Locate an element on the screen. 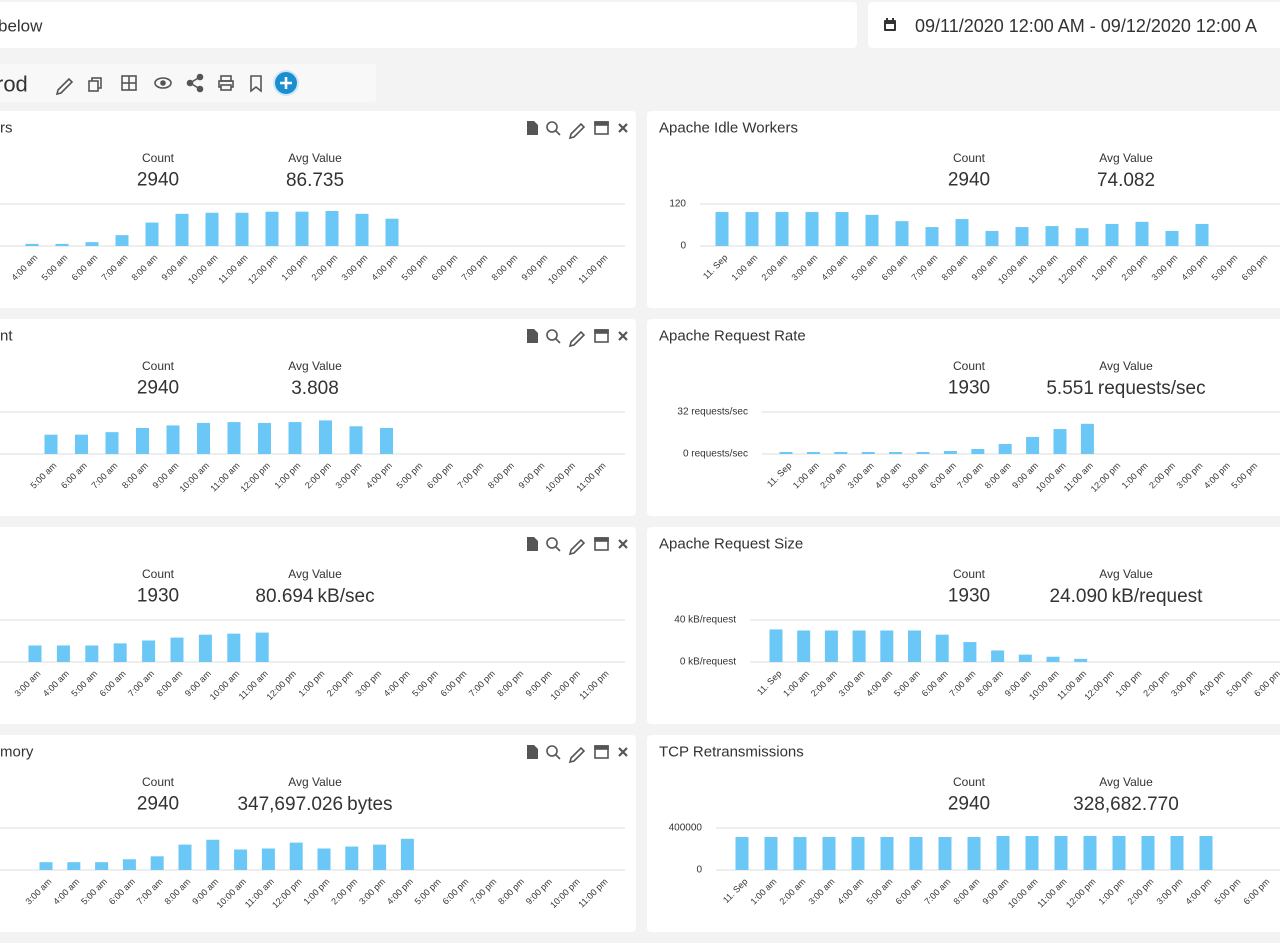 The width and height of the screenshot is (1280, 943). y-tick-label: 0 kB/request is located at coordinates (708, 662).